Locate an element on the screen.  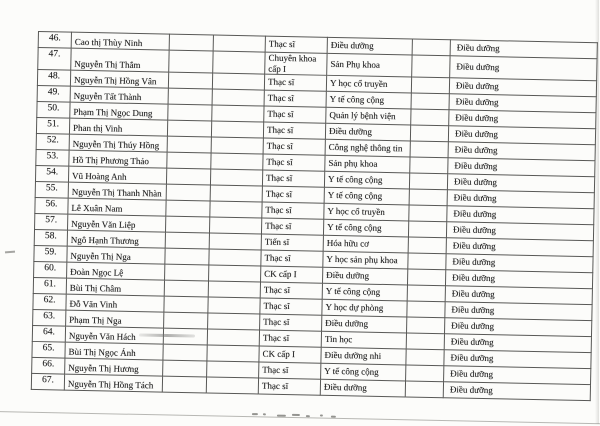
training-field: Sản Phụ khoa is located at coordinates (369, 65).